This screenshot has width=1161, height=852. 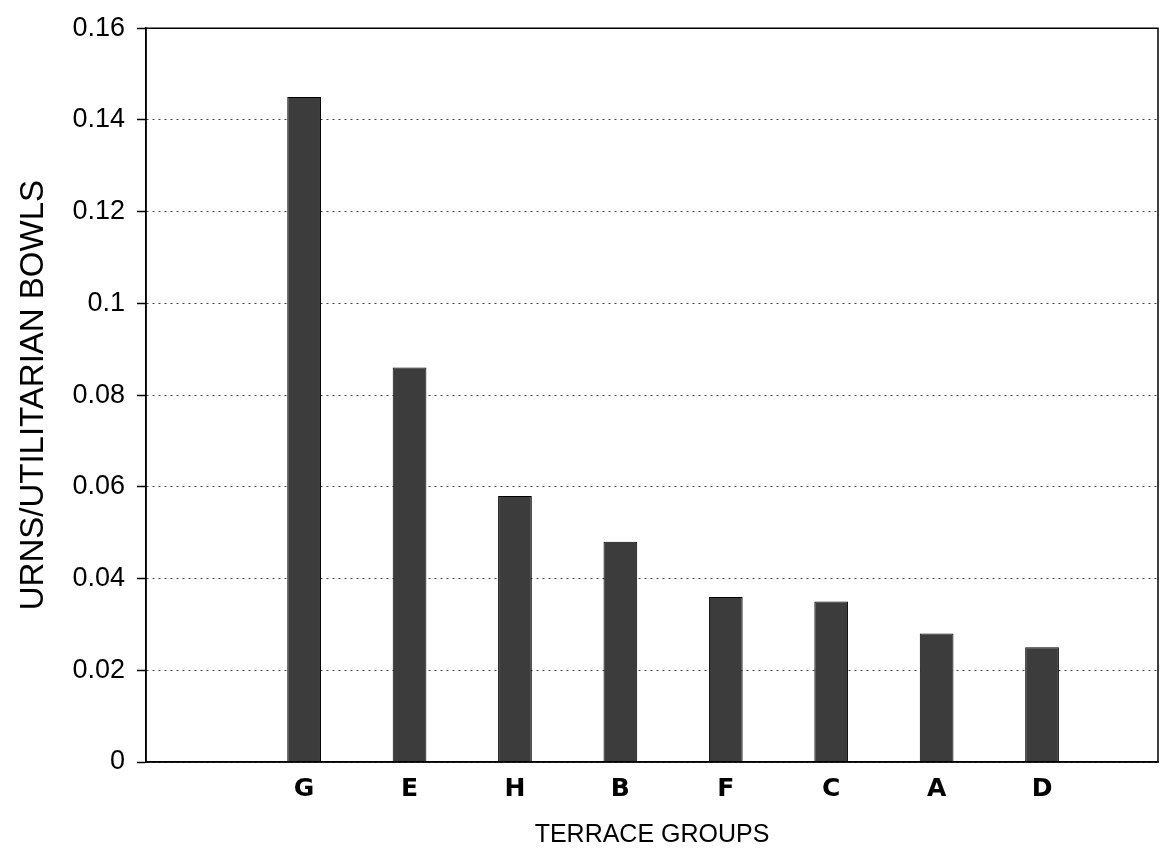 What do you see at coordinates (620, 787) in the screenshot?
I see `x-tick-label: B` at bounding box center [620, 787].